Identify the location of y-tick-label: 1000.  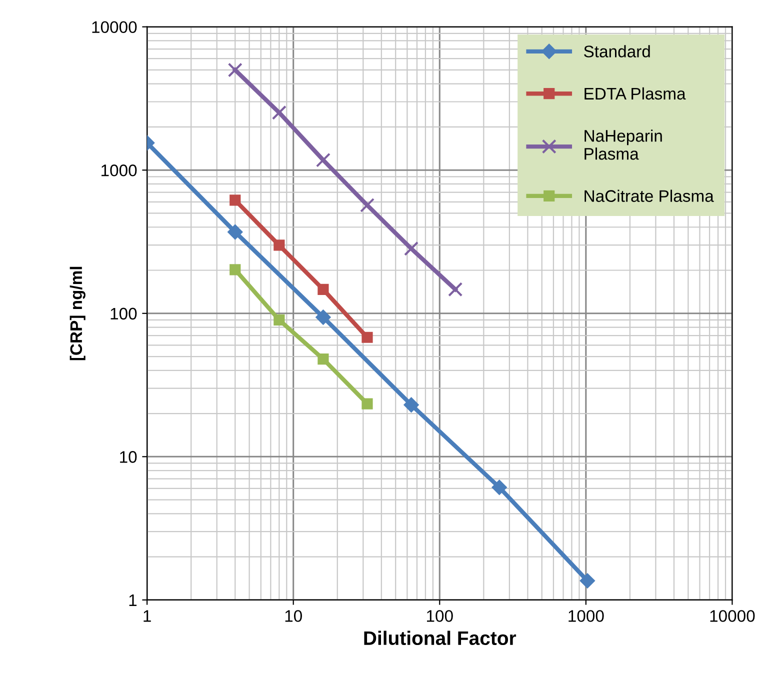
(119, 170).